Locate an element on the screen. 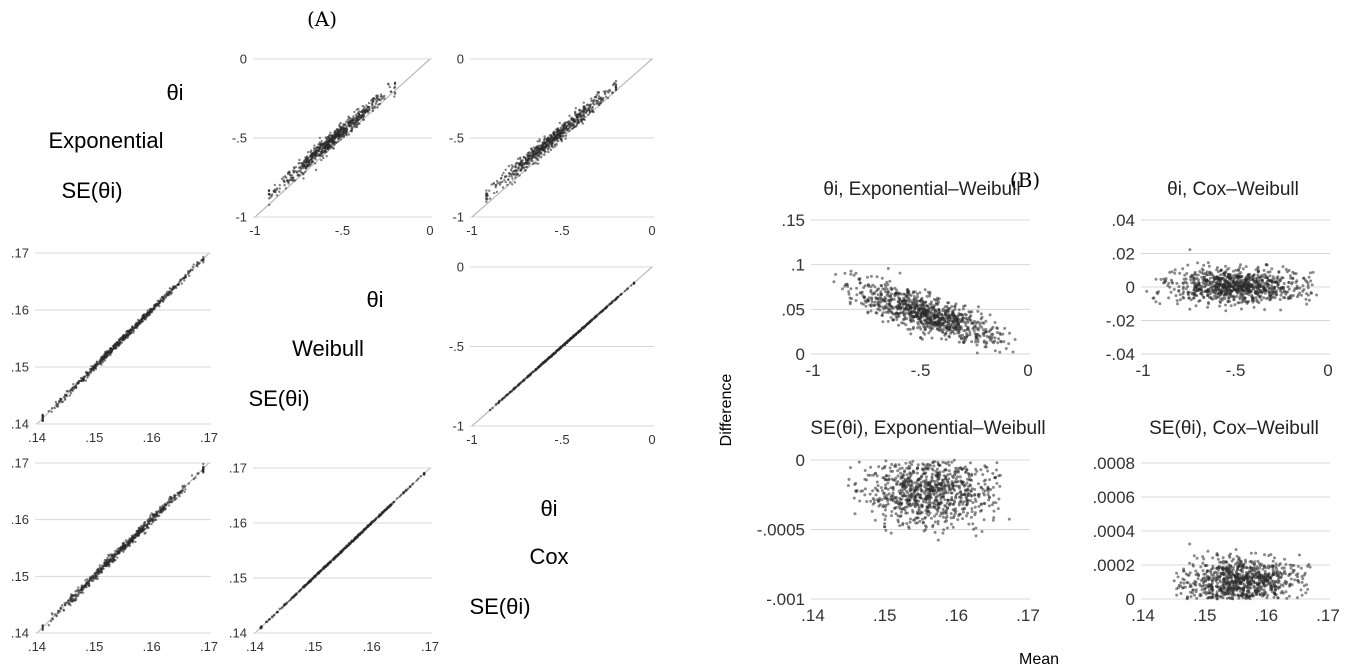 The image size is (1354, 668). y-tick-label: .05 is located at coordinates (793, 309).